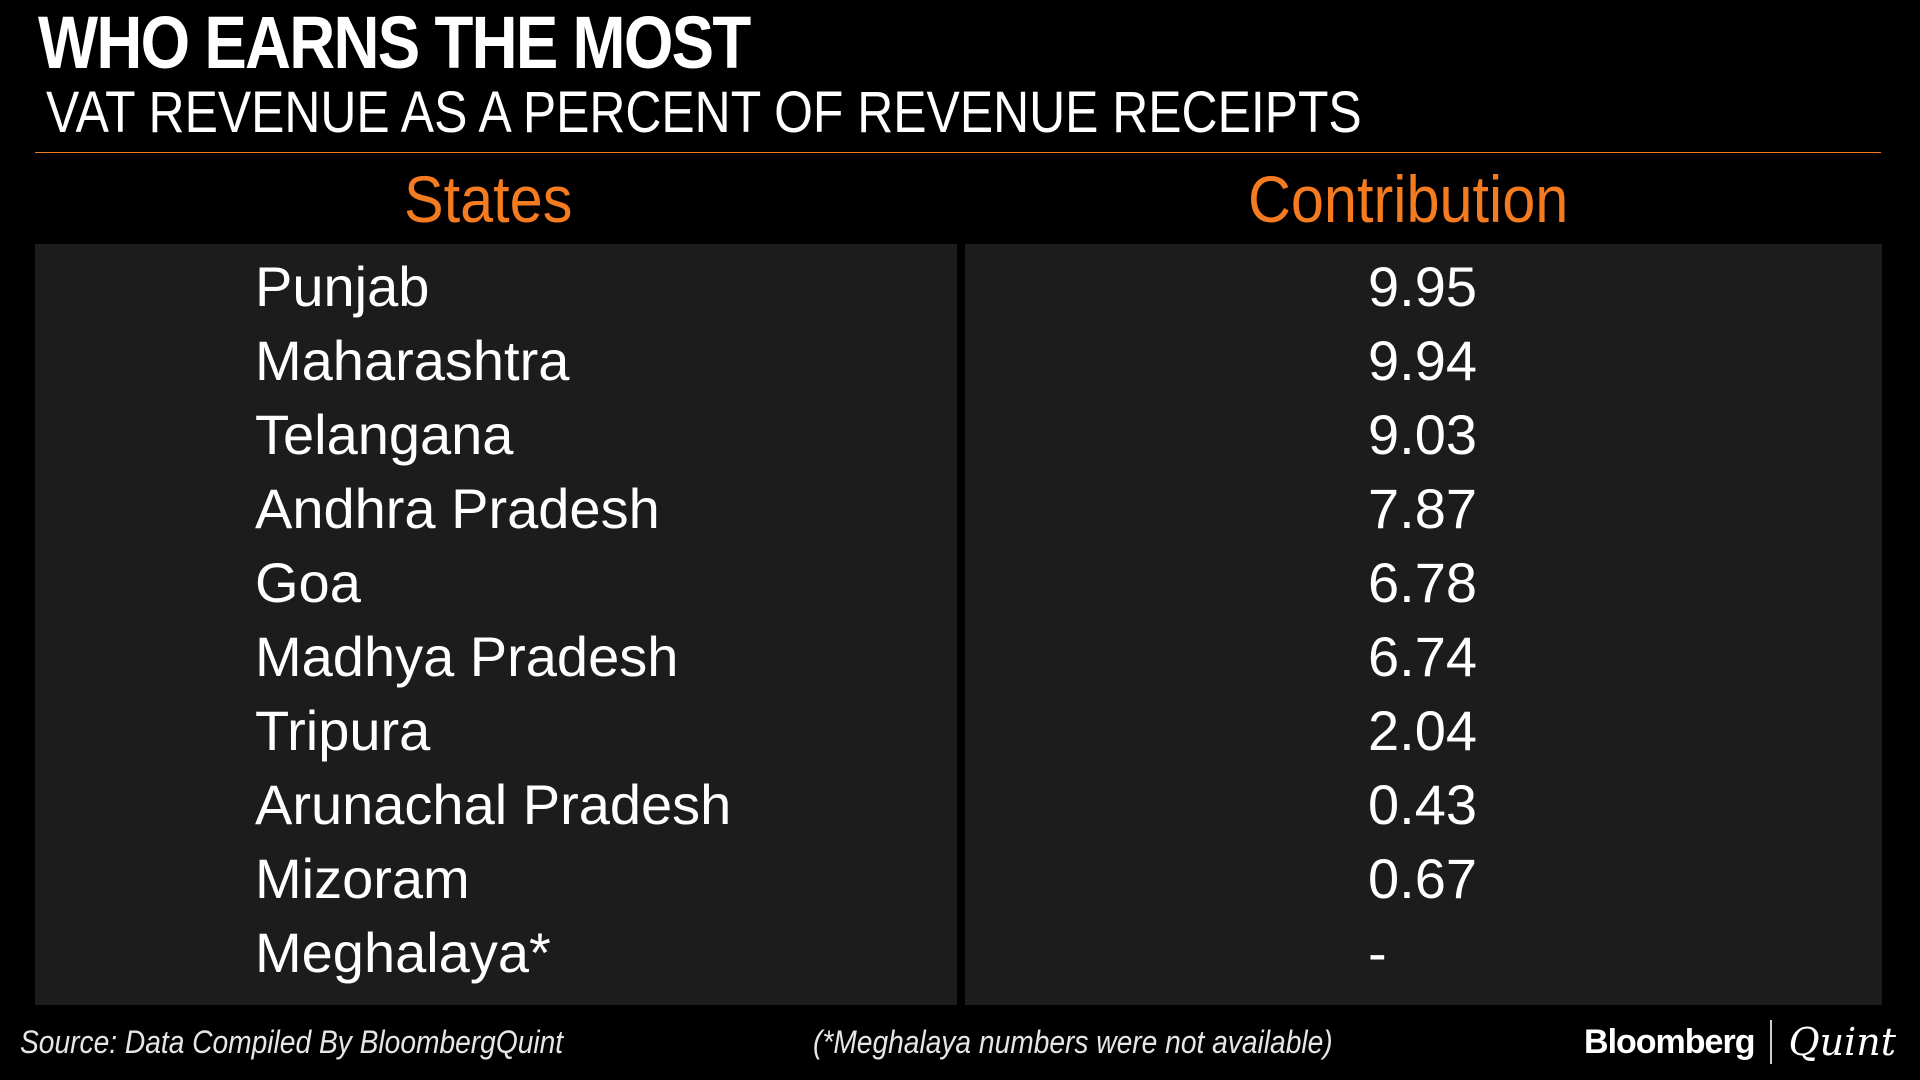 The width and height of the screenshot is (1920, 1080). I want to click on table-cell-contribution: 7.87, so click(1422, 508).